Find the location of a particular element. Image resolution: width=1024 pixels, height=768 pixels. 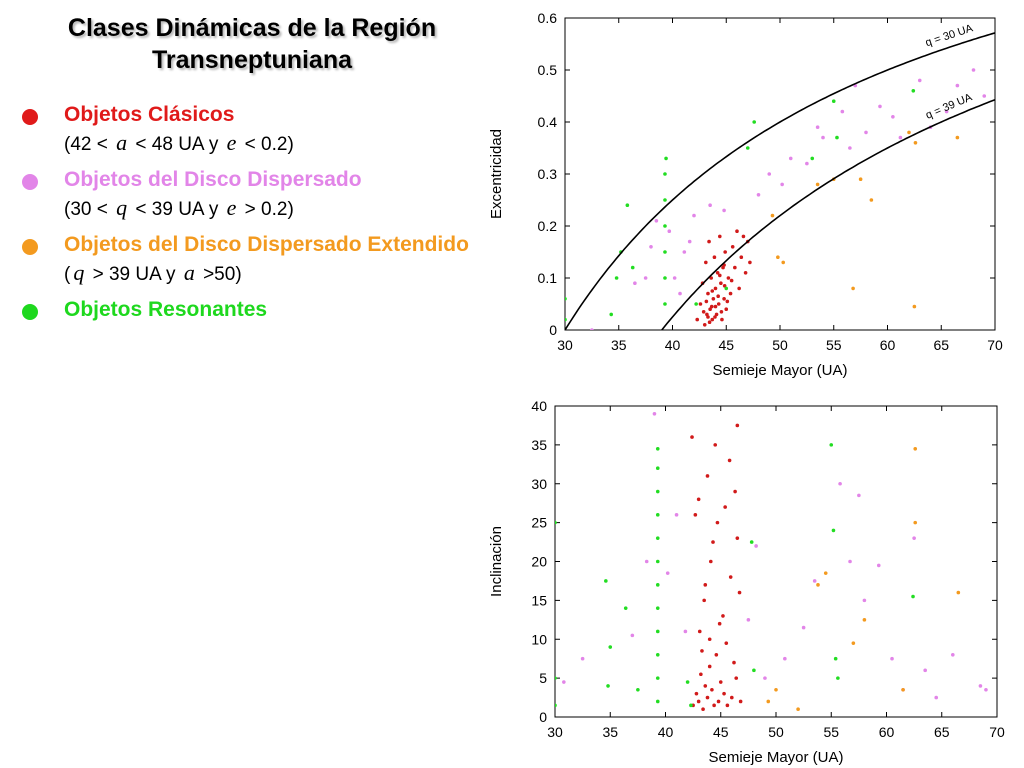

x-tick-label: 60 is located at coordinates (887, 732).